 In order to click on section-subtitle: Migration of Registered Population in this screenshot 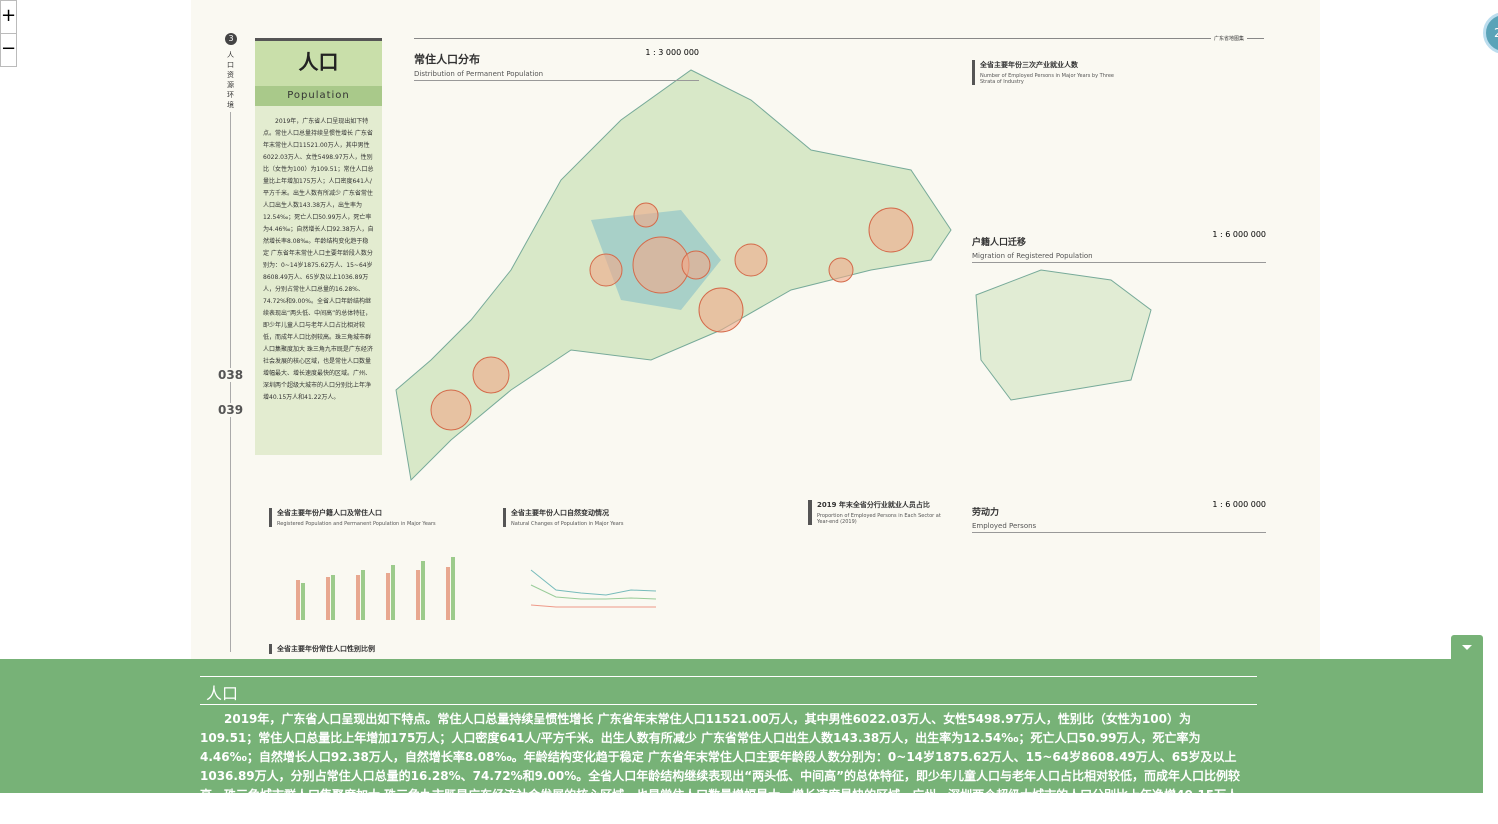, I will do `click(1032, 256)`.